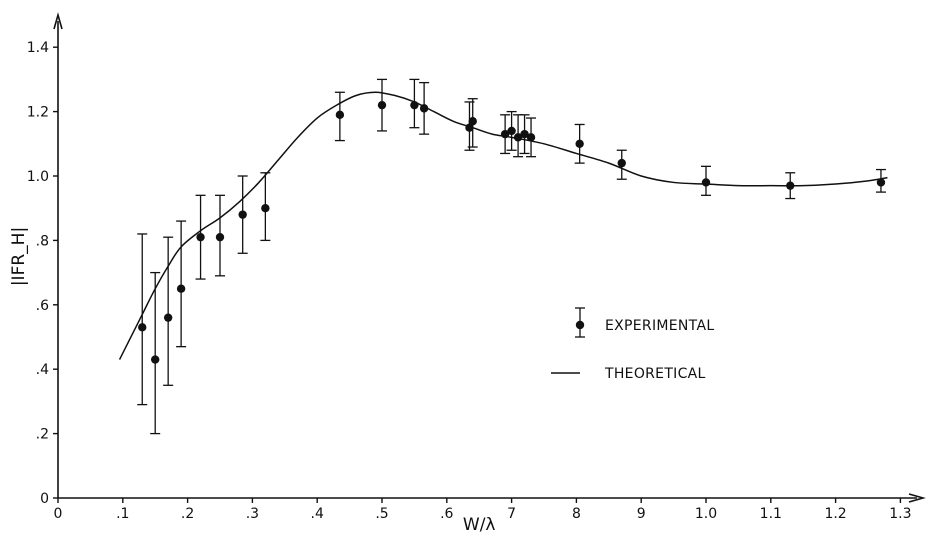 This screenshot has height=543, width=926. What do you see at coordinates (917, 498) in the screenshot?
I see `x-axis-arrow` at bounding box center [917, 498].